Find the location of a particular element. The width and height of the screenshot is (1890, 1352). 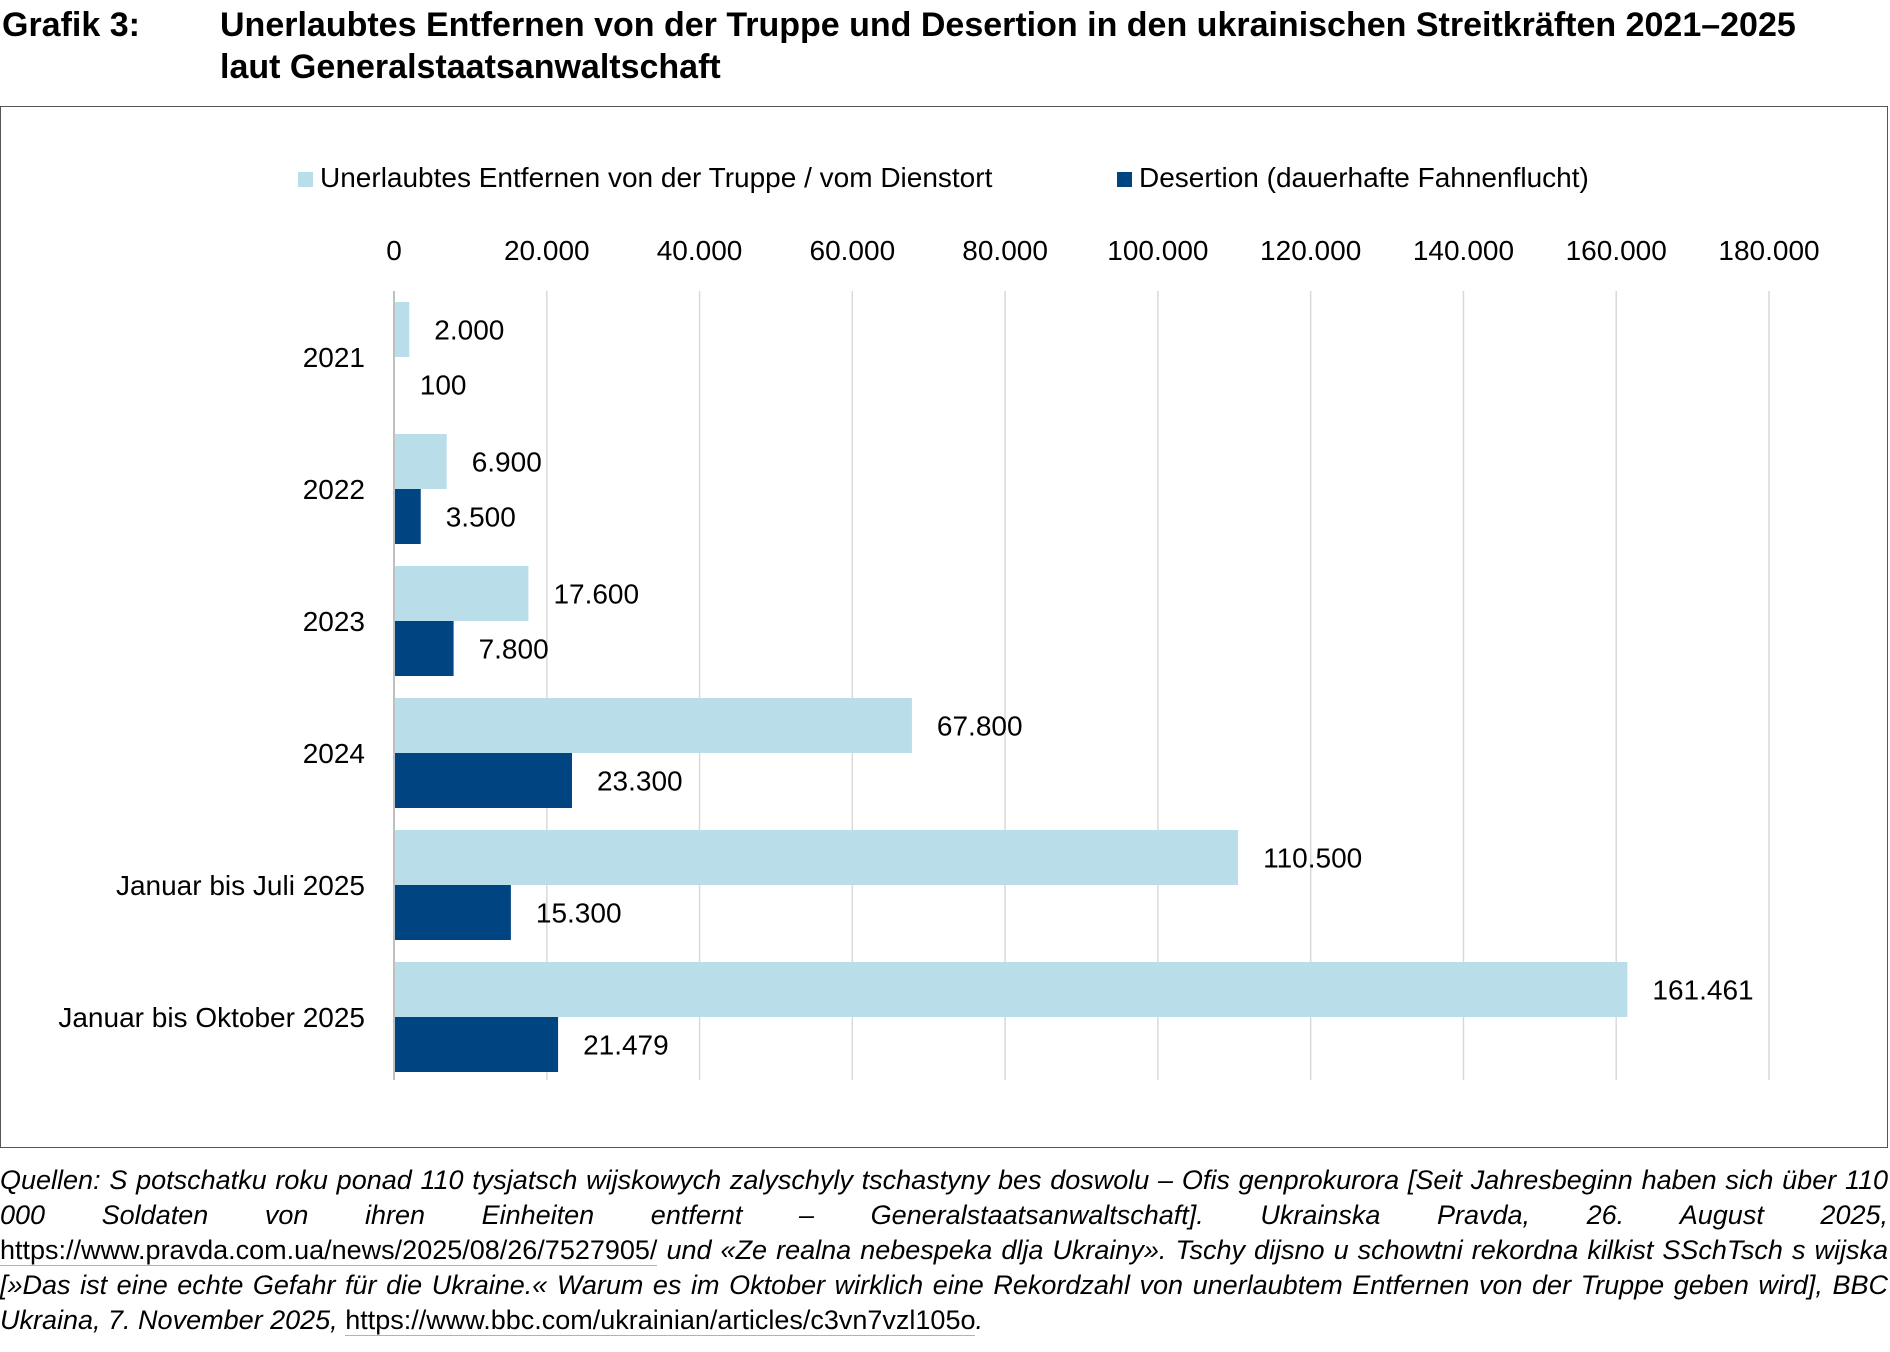

data-label-unerlaubtes-entfernen-4: 110.500 is located at coordinates (1312, 858).